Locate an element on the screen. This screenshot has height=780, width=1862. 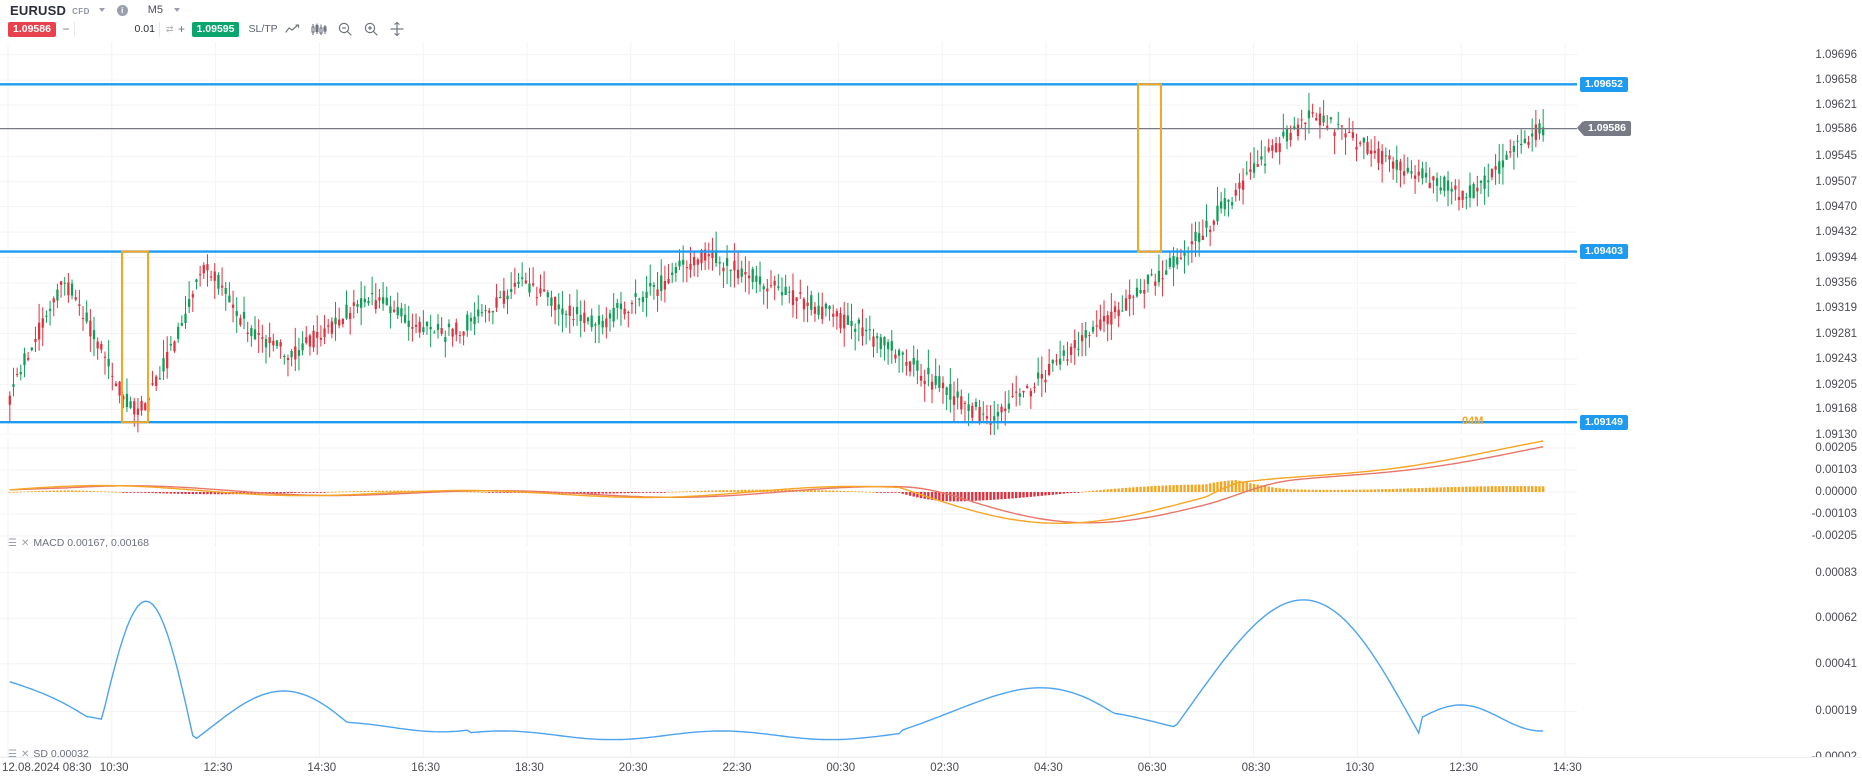
price-axis-tick: 1.09394 is located at coordinates (1836, 257).